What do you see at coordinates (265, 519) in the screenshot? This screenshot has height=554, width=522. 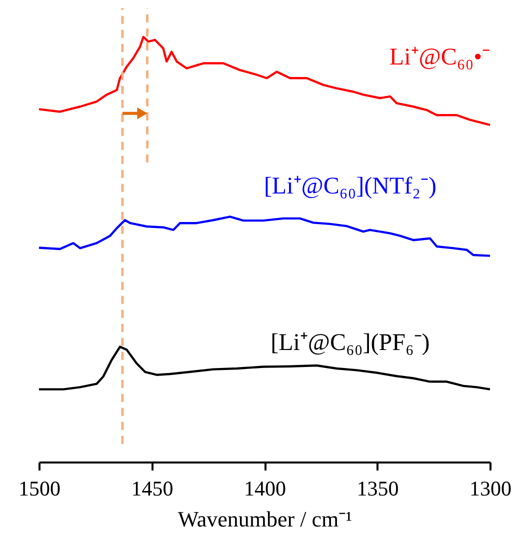 I see `x-axis-title: Wavenumber / cm⁻¹` at bounding box center [265, 519].